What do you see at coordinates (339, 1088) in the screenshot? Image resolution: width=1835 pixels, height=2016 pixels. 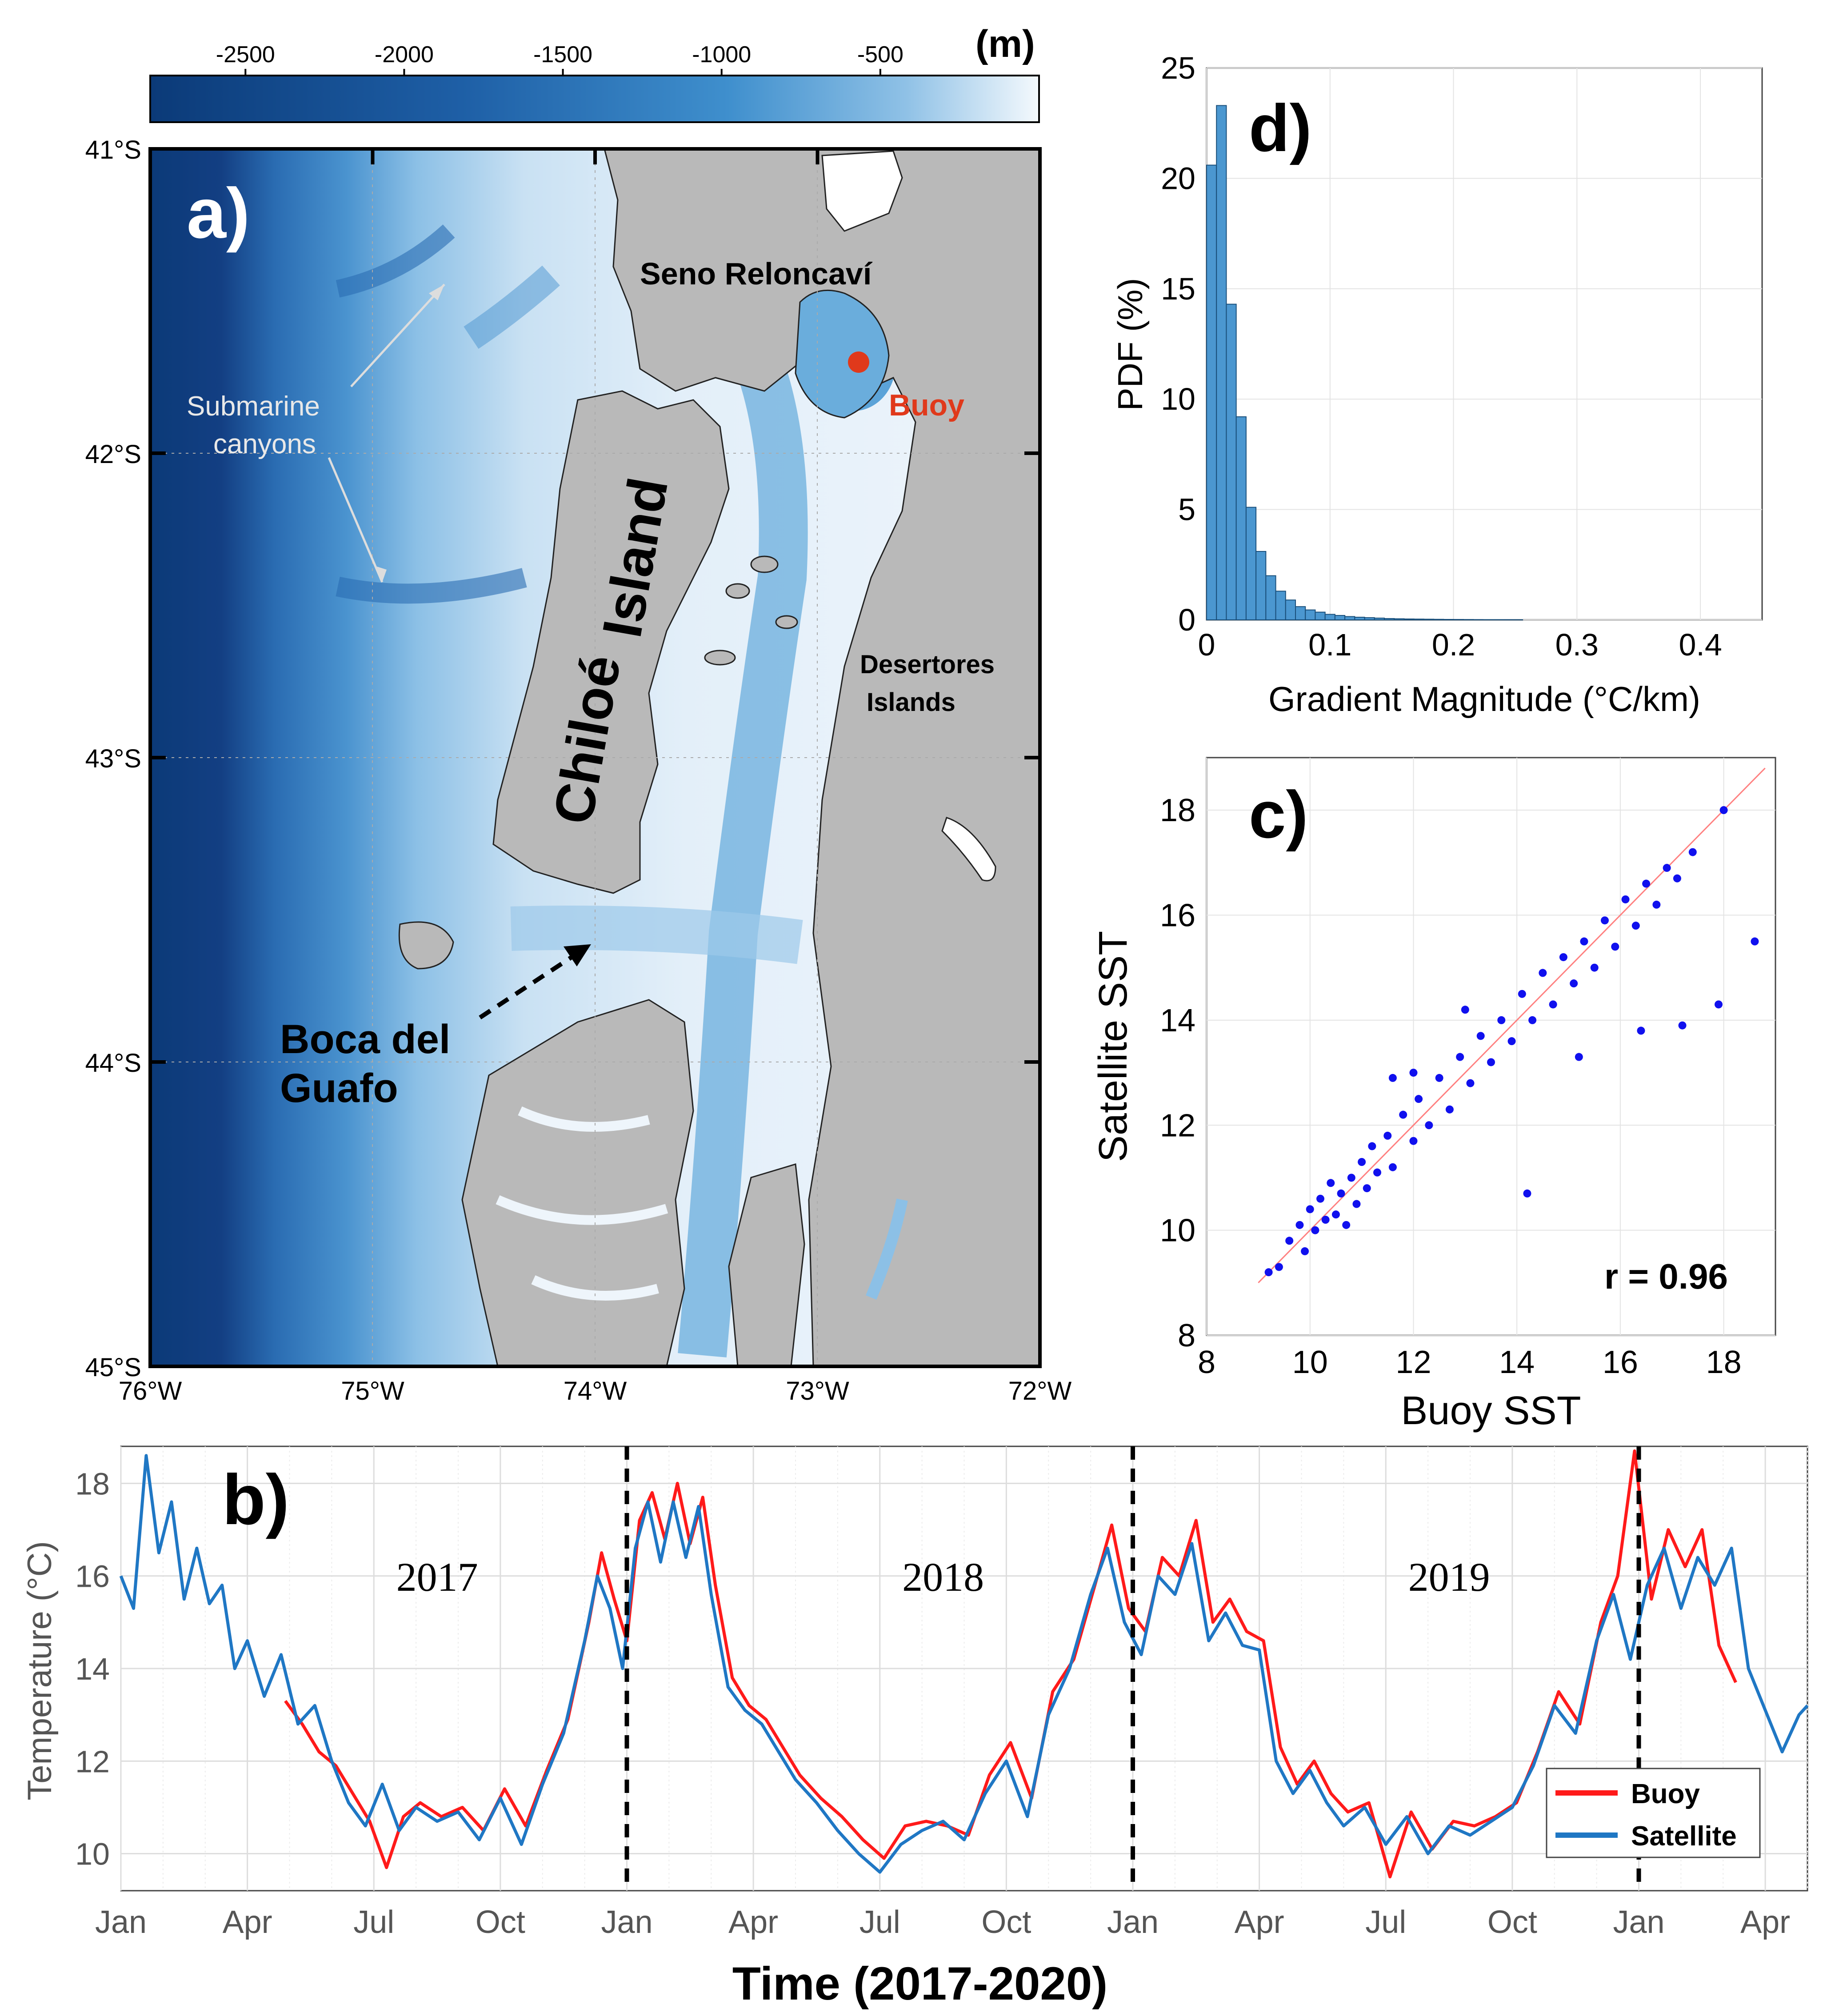 I see `label-guafo: Guafo` at bounding box center [339, 1088].